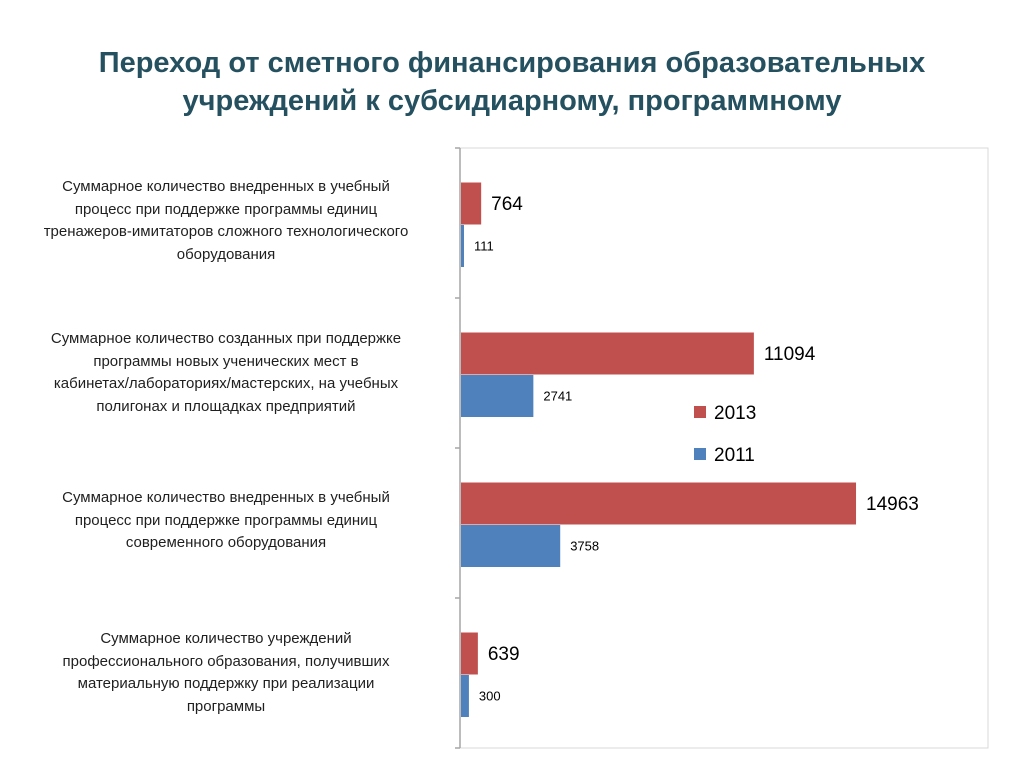 The image size is (1024, 768). What do you see at coordinates (700, 412) in the screenshot?
I see `legend-swatch-2013` at bounding box center [700, 412].